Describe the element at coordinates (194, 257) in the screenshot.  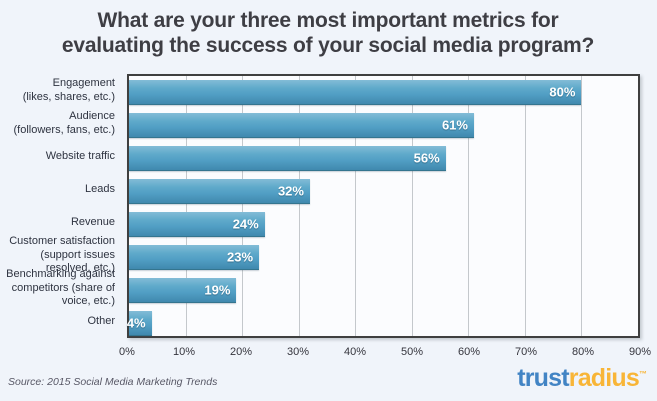
I see `bar: 23%` at that location.